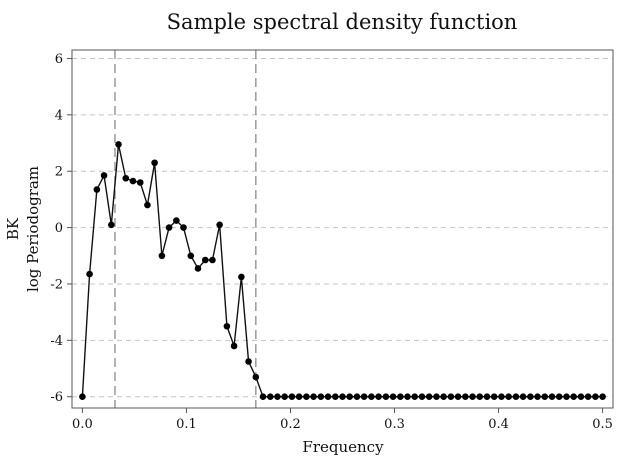 The width and height of the screenshot is (624, 461). I want to click on chart-title: Sample spectral density function, so click(342, 22).